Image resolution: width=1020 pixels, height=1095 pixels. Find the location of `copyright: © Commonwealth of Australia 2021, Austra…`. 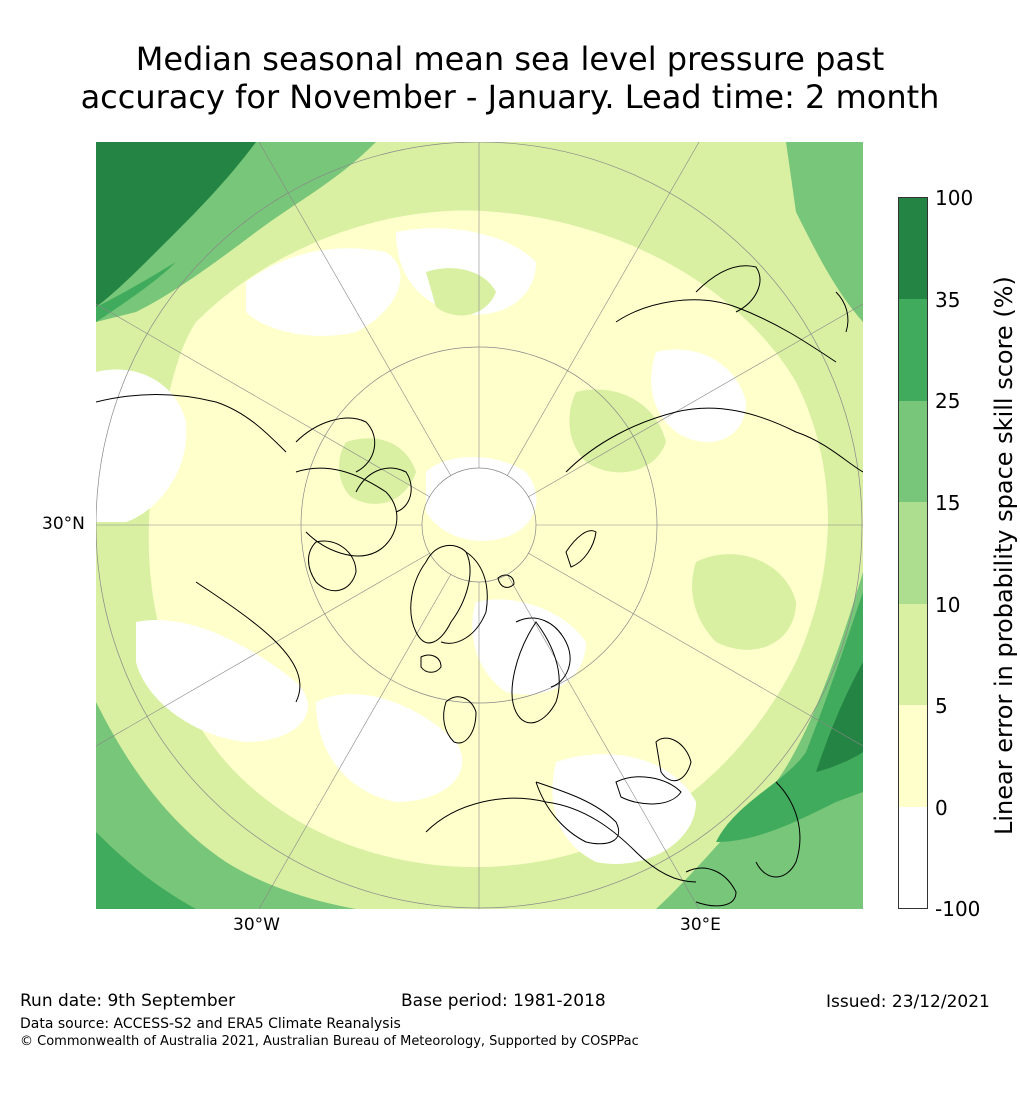

copyright: © Commonwealth of Australia 2021, Austra… is located at coordinates (329, 1041).